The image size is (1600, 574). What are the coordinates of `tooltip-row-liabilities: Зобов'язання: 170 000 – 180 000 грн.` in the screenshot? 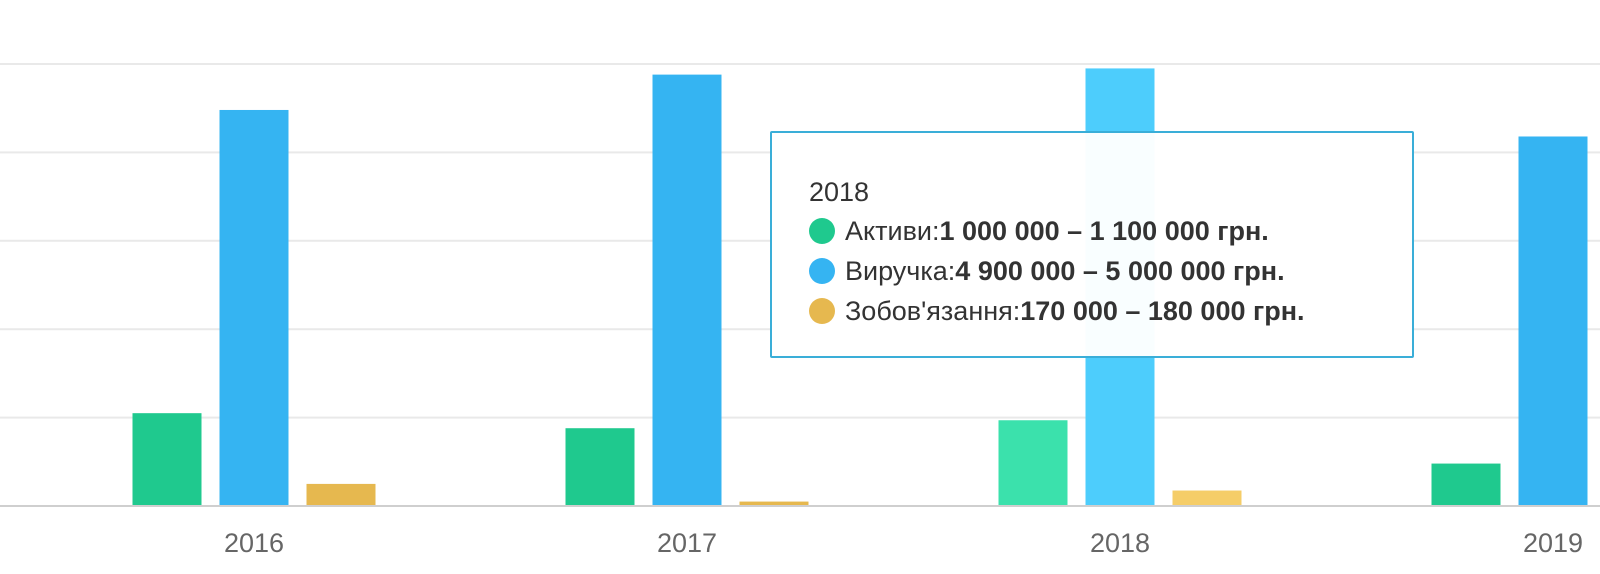 It's located at (1110, 311).